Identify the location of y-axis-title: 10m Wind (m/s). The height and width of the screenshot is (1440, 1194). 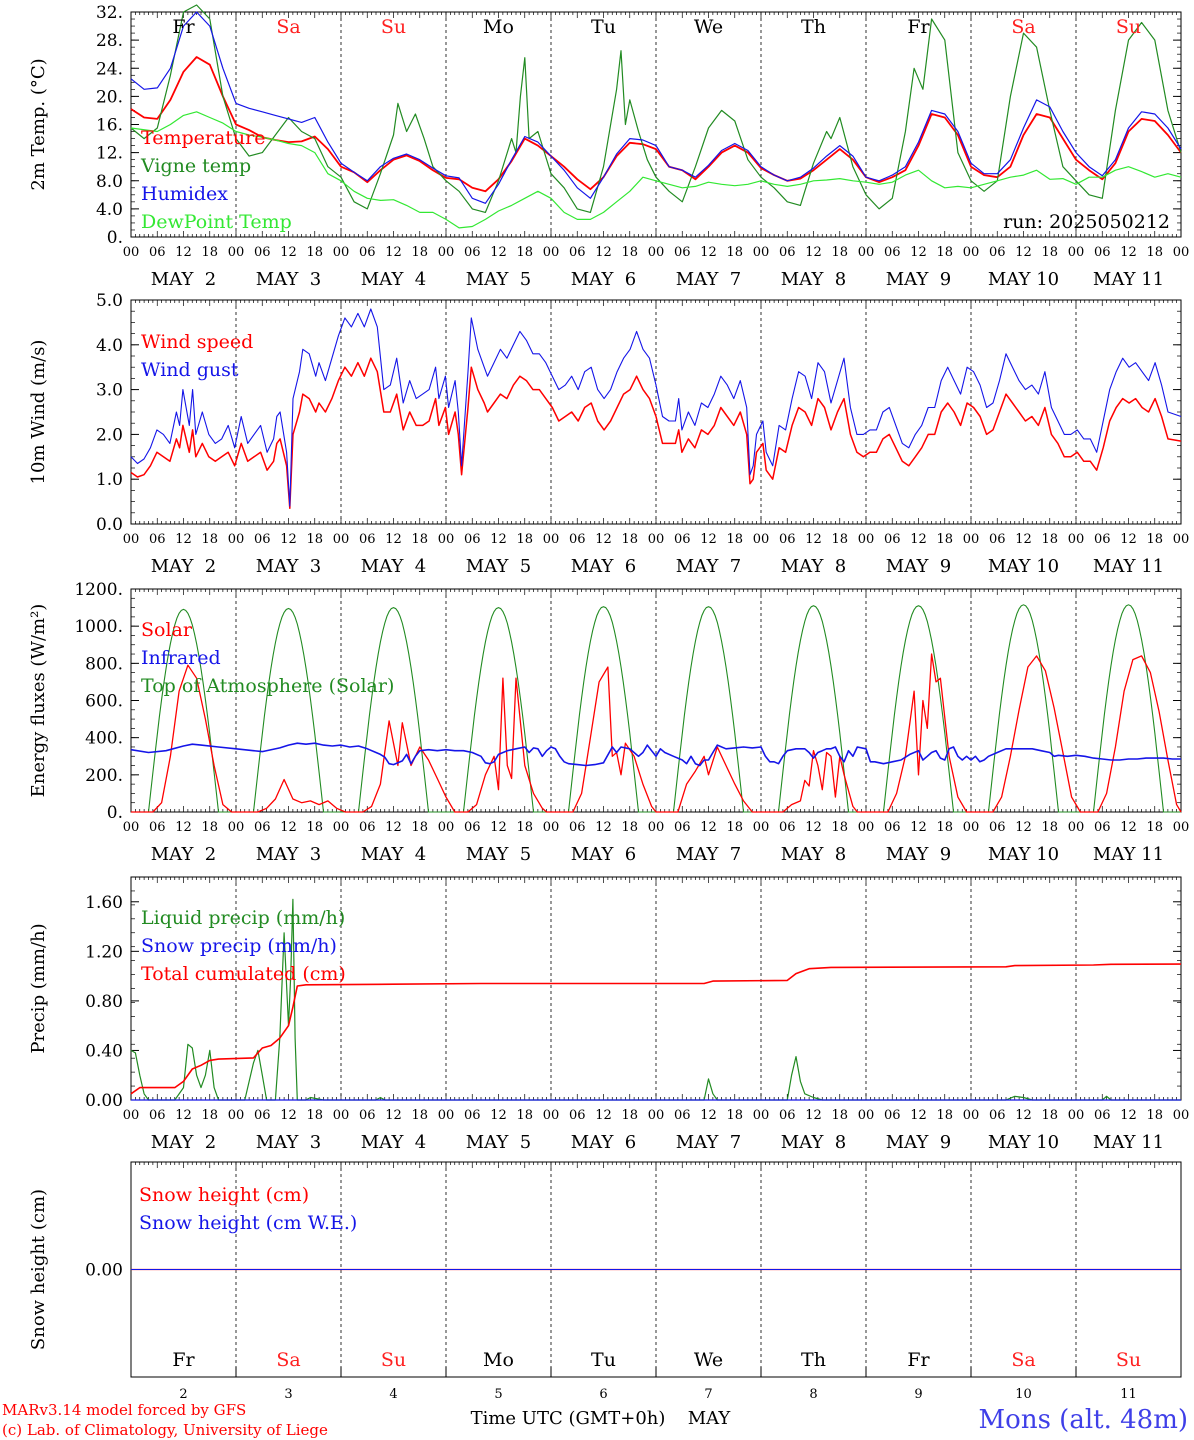
(38, 412).